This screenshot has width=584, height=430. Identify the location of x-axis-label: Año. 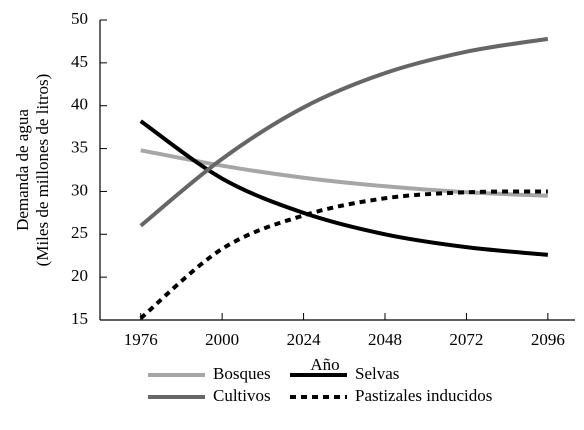
(324, 364).